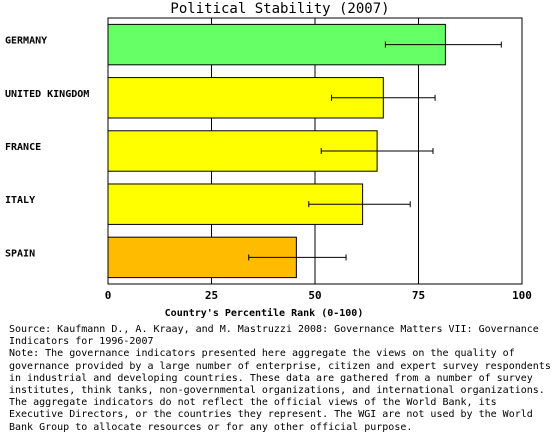 Image resolution: width=560 pixels, height=446 pixels. What do you see at coordinates (314, 295) in the screenshot?
I see `x-tick-label: 50` at bounding box center [314, 295].